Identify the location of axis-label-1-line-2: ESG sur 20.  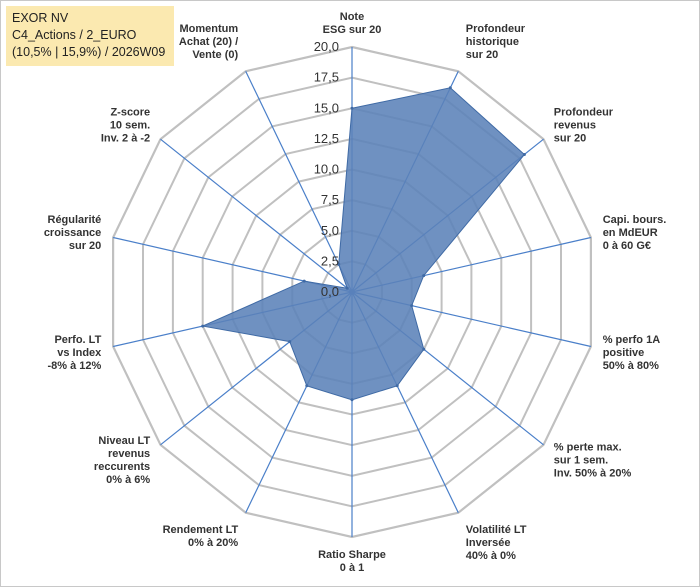
(352, 30).